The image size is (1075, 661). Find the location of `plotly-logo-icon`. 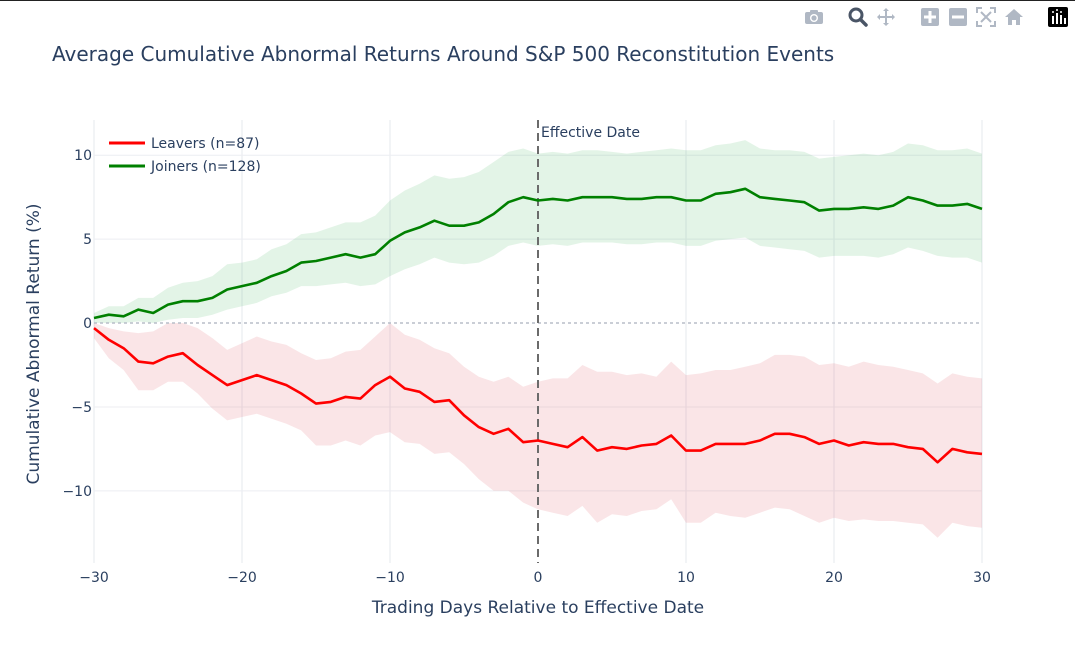

plotly-logo-icon is located at coordinates (1058, 17).